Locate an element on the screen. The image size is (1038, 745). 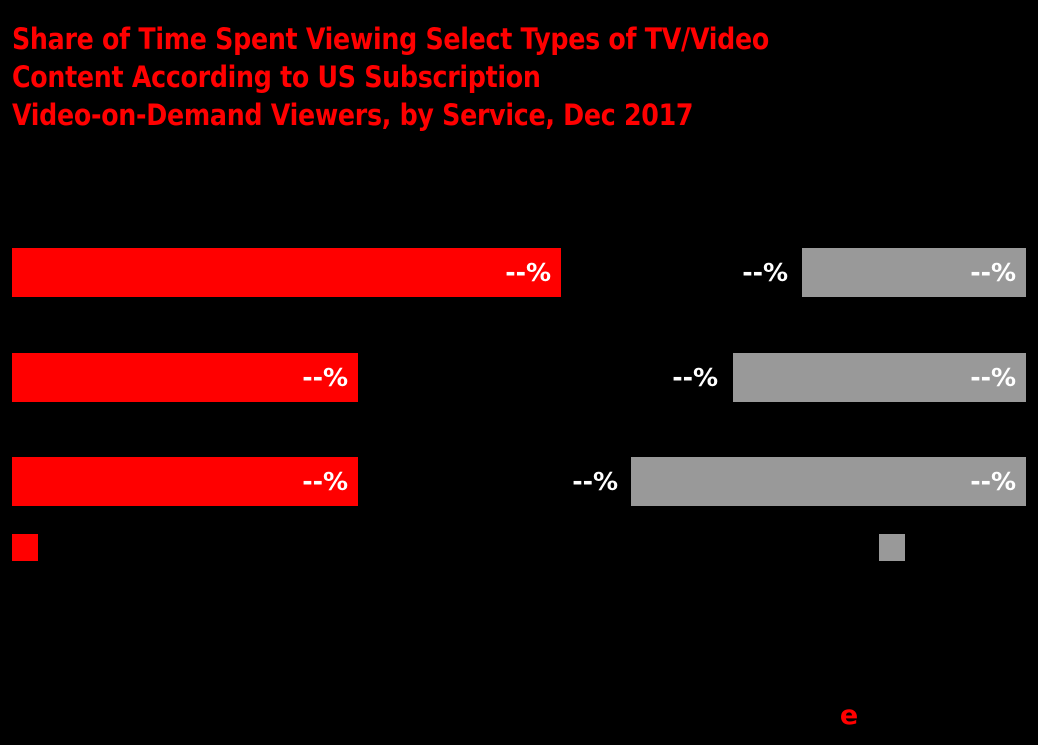
value-label-series-b-row-2: --% is located at coordinates (993, 377).